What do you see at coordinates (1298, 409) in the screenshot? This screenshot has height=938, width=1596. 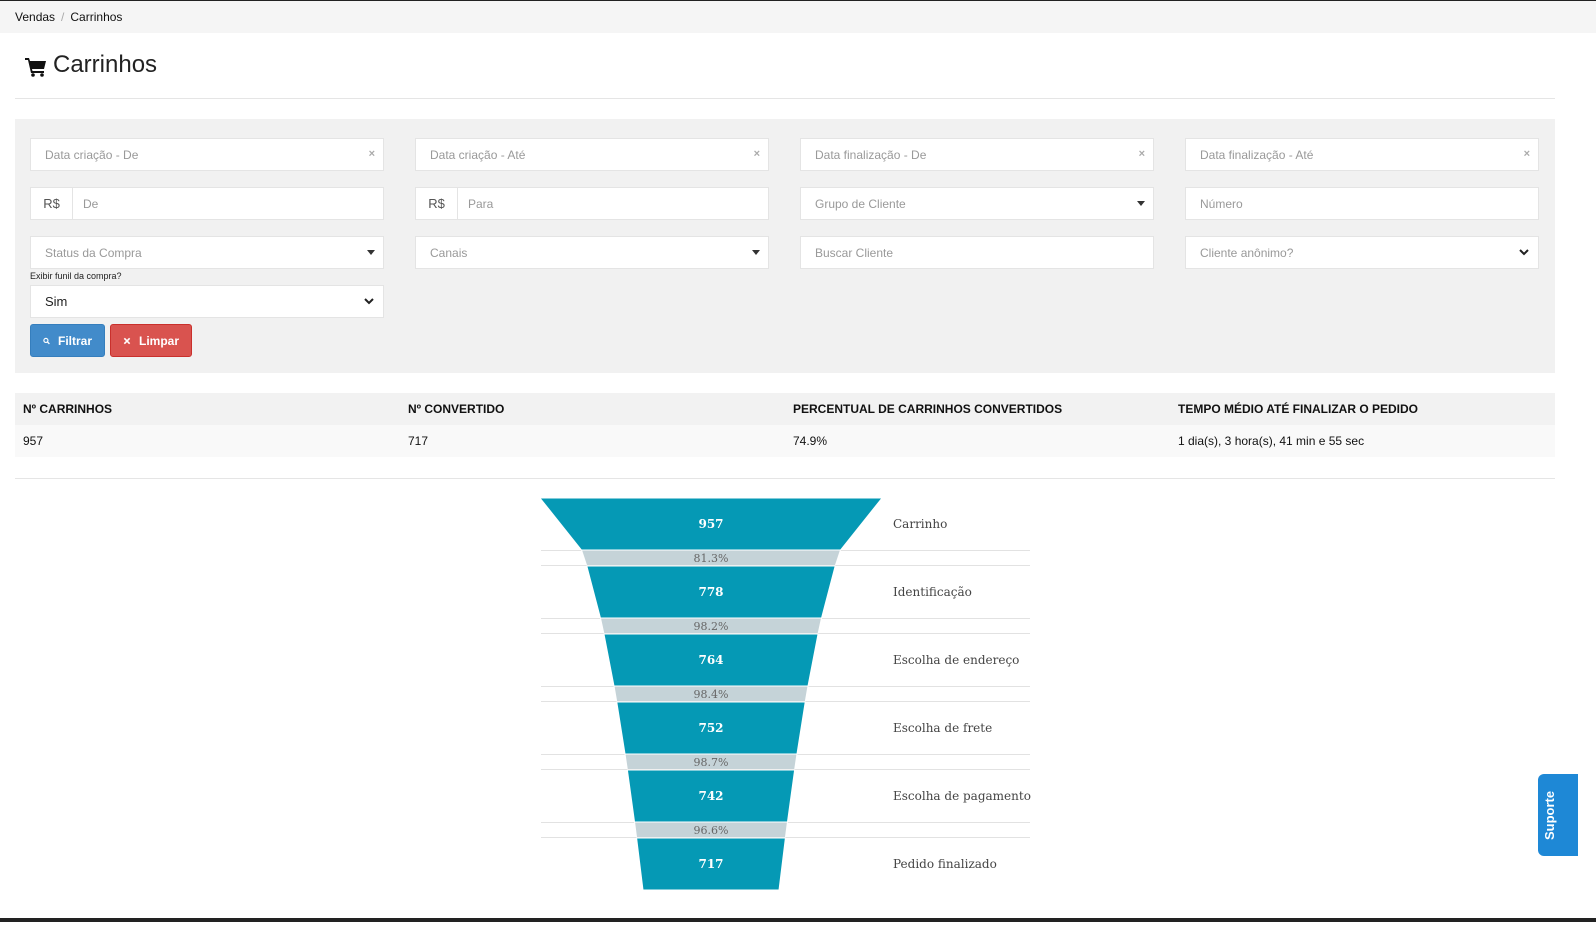 I see `header-average-time: TEMPO MÉDIO ATÉ FINALIZAR O PEDIDO` at bounding box center [1298, 409].